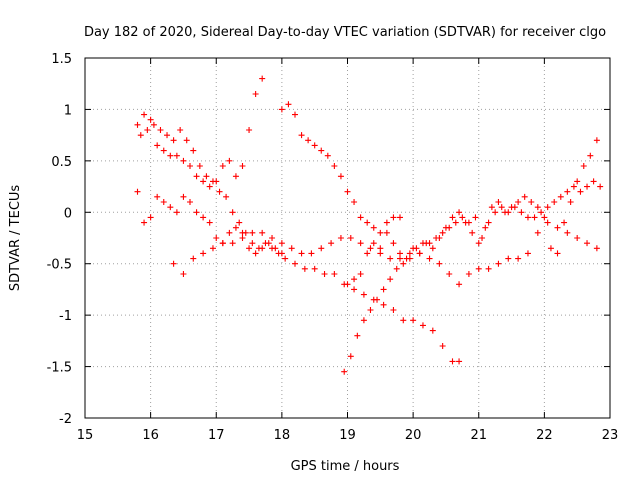 This screenshot has width=640, height=480. Describe the element at coordinates (544, 435) in the screenshot. I see `x-tick-label: 22` at that location.